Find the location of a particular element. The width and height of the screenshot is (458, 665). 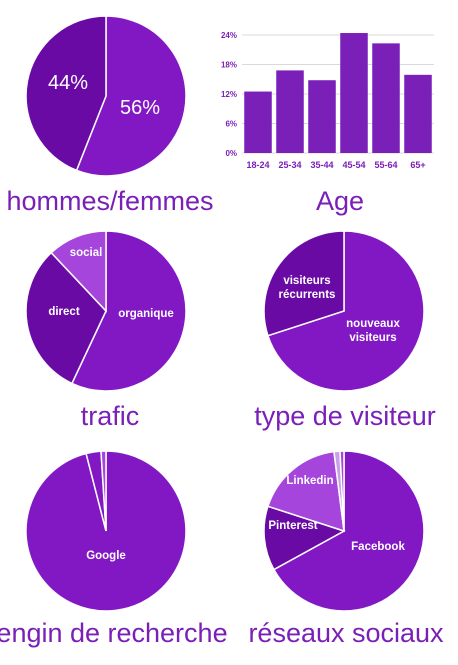

y-tick-label: 24% is located at coordinates (229, 35).